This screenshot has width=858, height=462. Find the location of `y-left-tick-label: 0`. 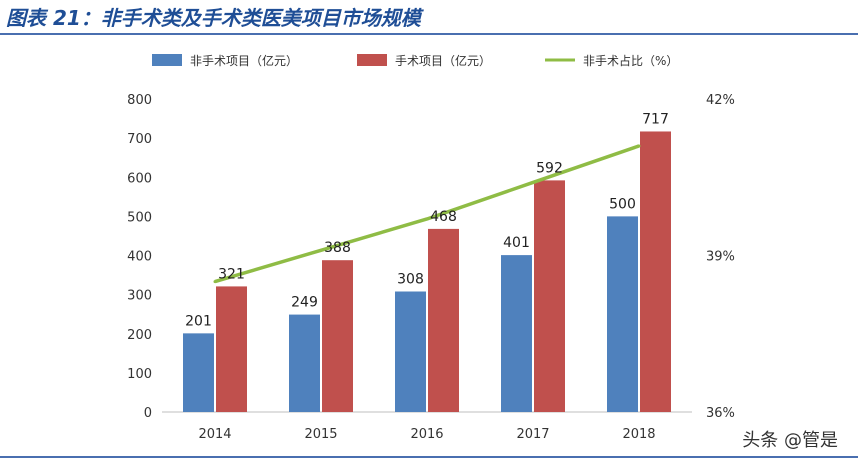

y-left-tick-label: 0 is located at coordinates (148, 413).